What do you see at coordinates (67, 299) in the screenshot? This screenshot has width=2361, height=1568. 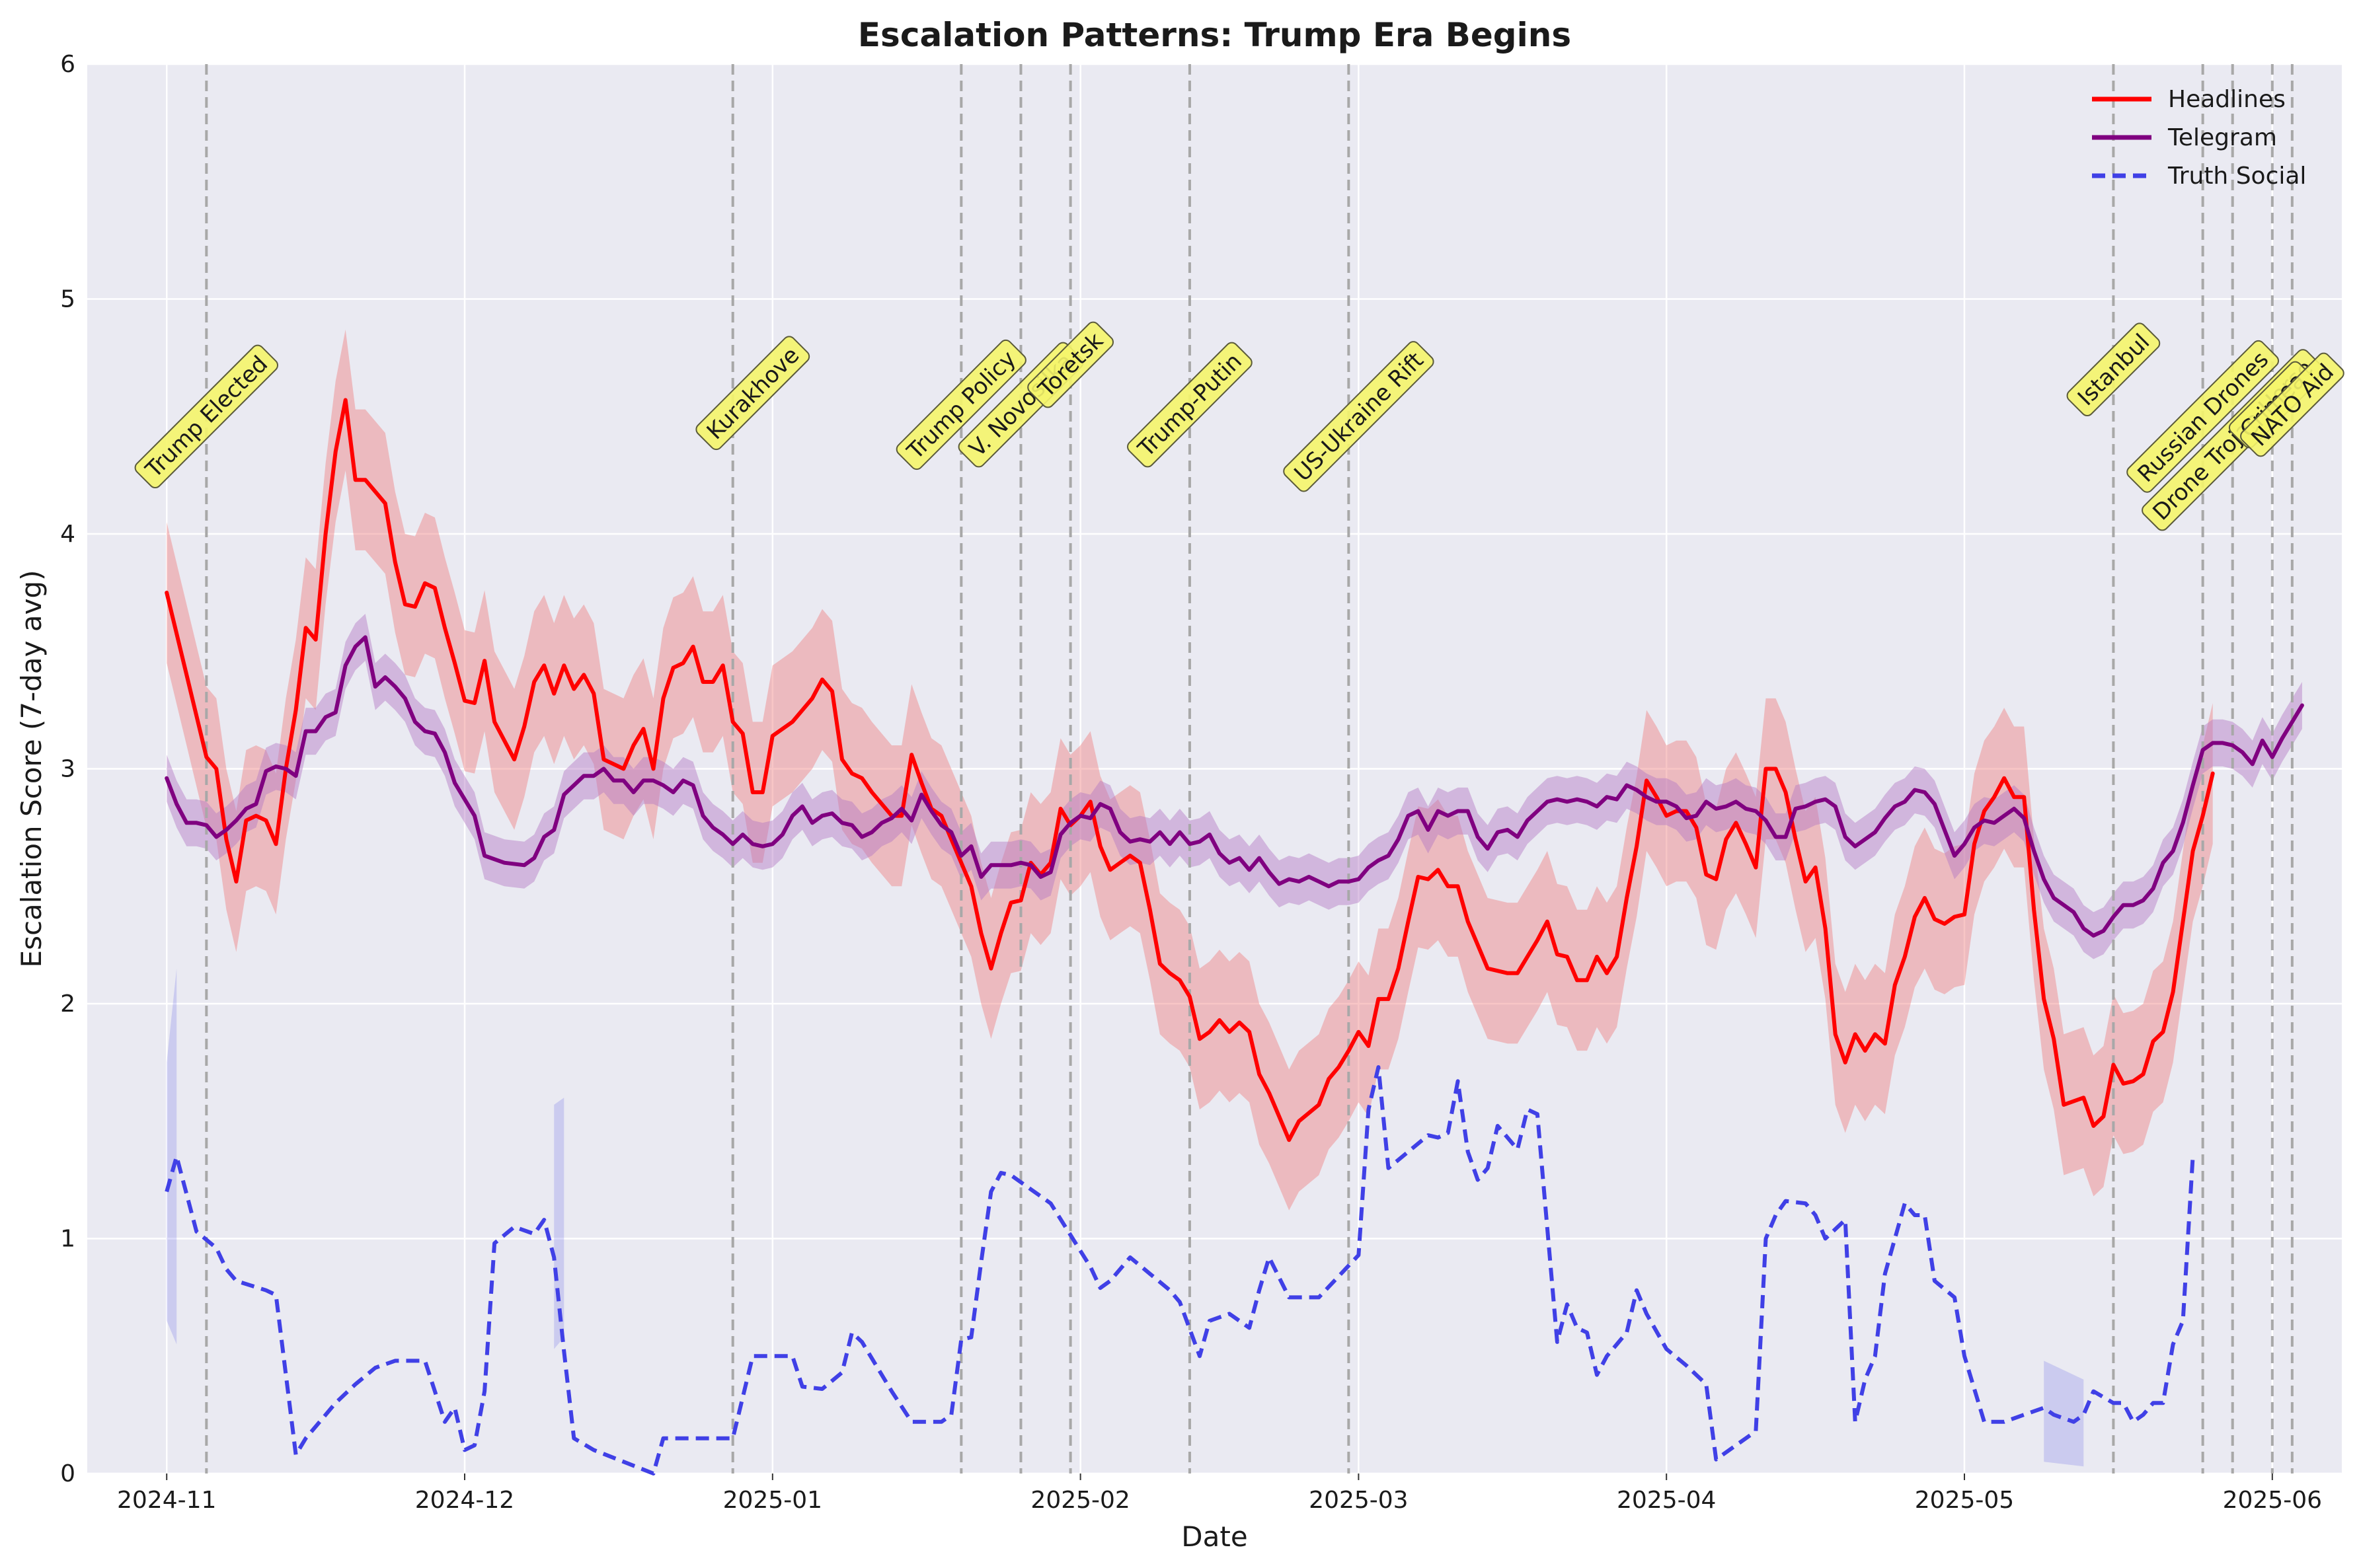 I see `y-tick-label: 5` at bounding box center [67, 299].